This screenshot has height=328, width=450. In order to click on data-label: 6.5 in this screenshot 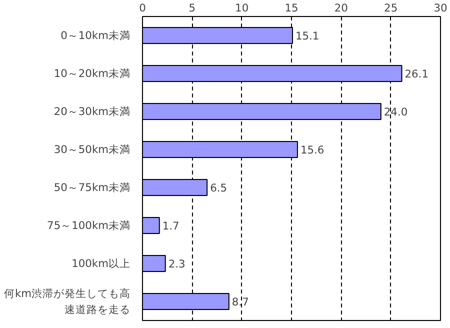, I will do `click(219, 188)`.